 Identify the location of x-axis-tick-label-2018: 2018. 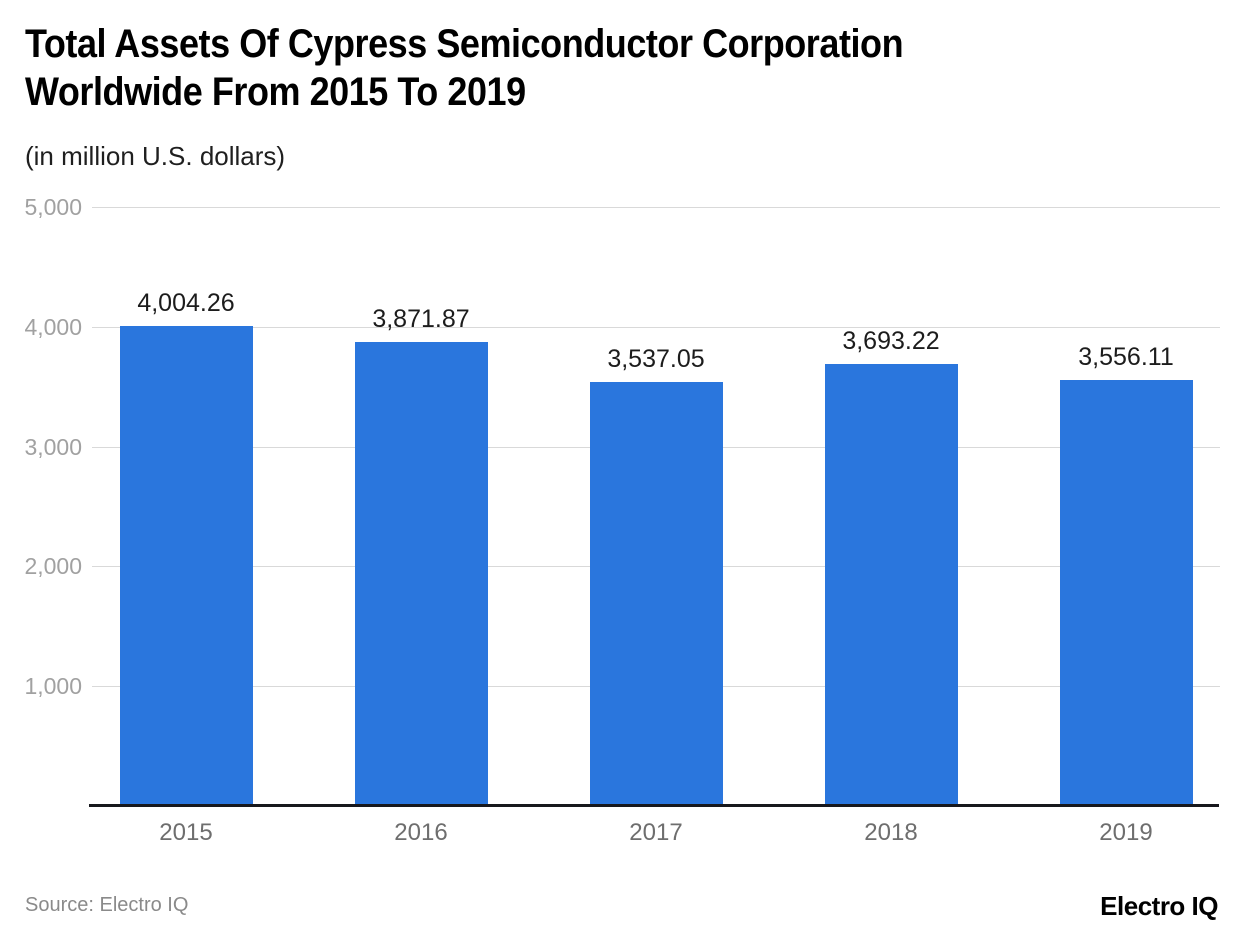
(891, 832).